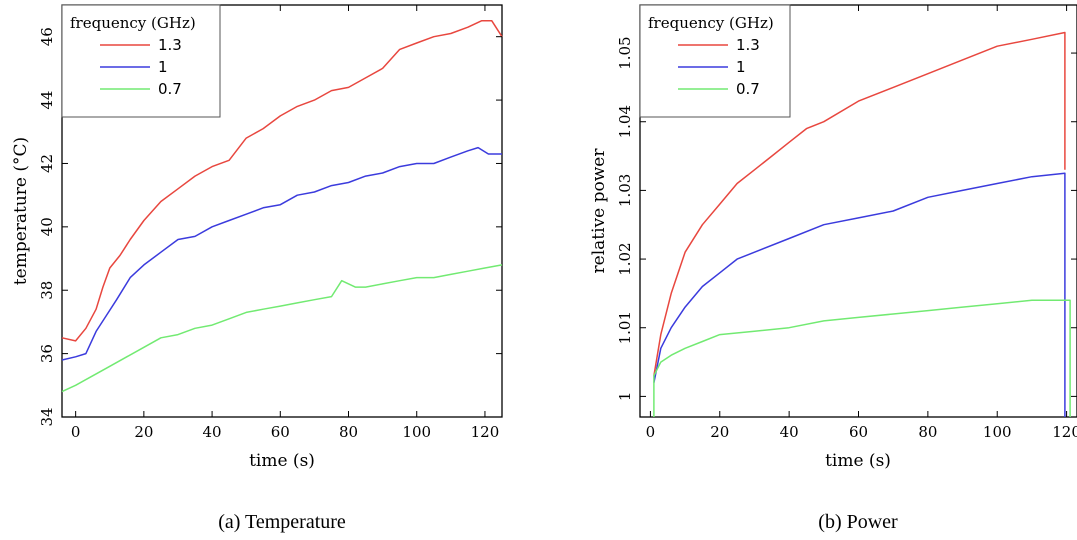 Image resolution: width=1077 pixels, height=540 pixels. What do you see at coordinates (47, 36) in the screenshot?
I see `y-tick-label: 46` at bounding box center [47, 36].